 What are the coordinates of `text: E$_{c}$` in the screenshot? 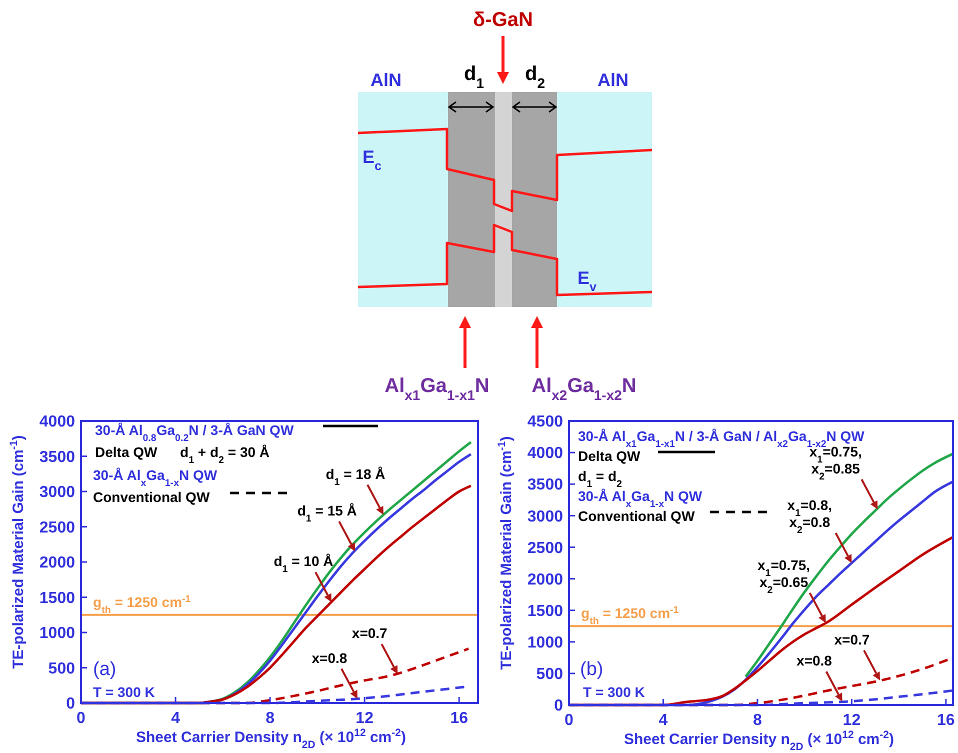 It's located at (372, 160).